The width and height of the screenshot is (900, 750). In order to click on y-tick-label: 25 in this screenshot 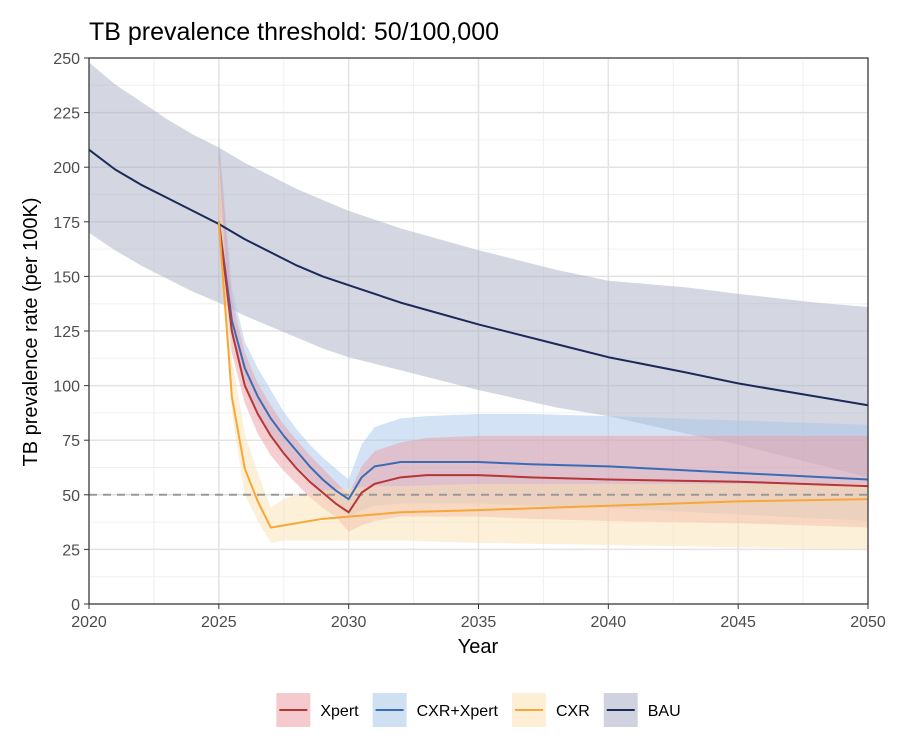, I will do `click(71, 550)`.